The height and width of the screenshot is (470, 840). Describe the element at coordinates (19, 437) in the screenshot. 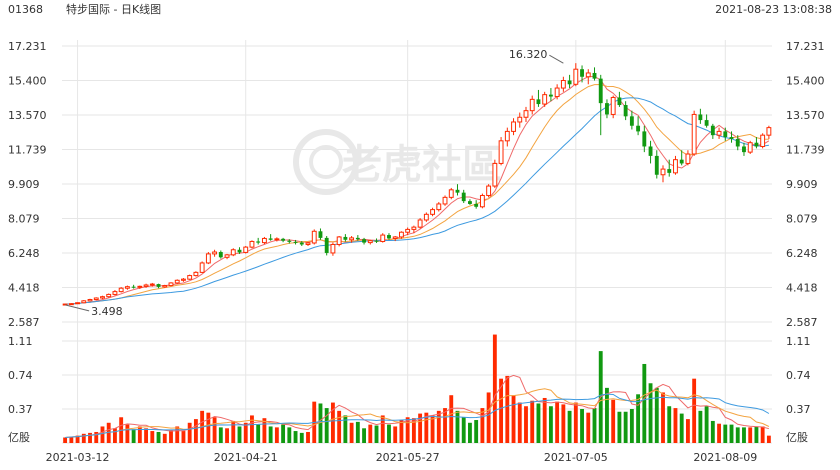

I see `volume-unit-label-left: 亿股` at that location.